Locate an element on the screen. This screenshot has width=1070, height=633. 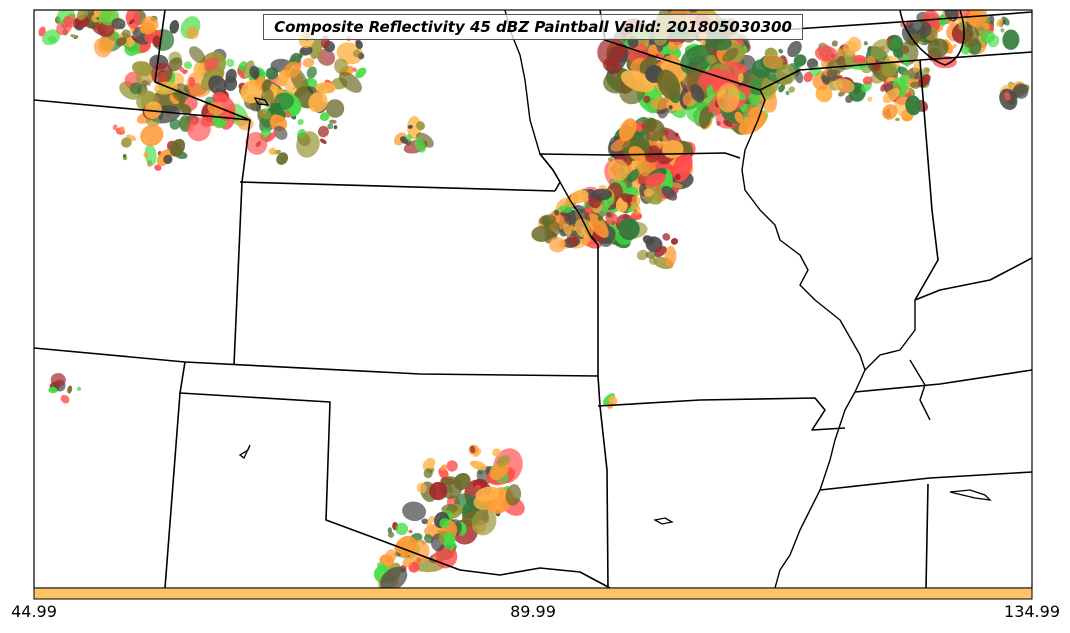
border-co-north is located at coordinates (397, 186).